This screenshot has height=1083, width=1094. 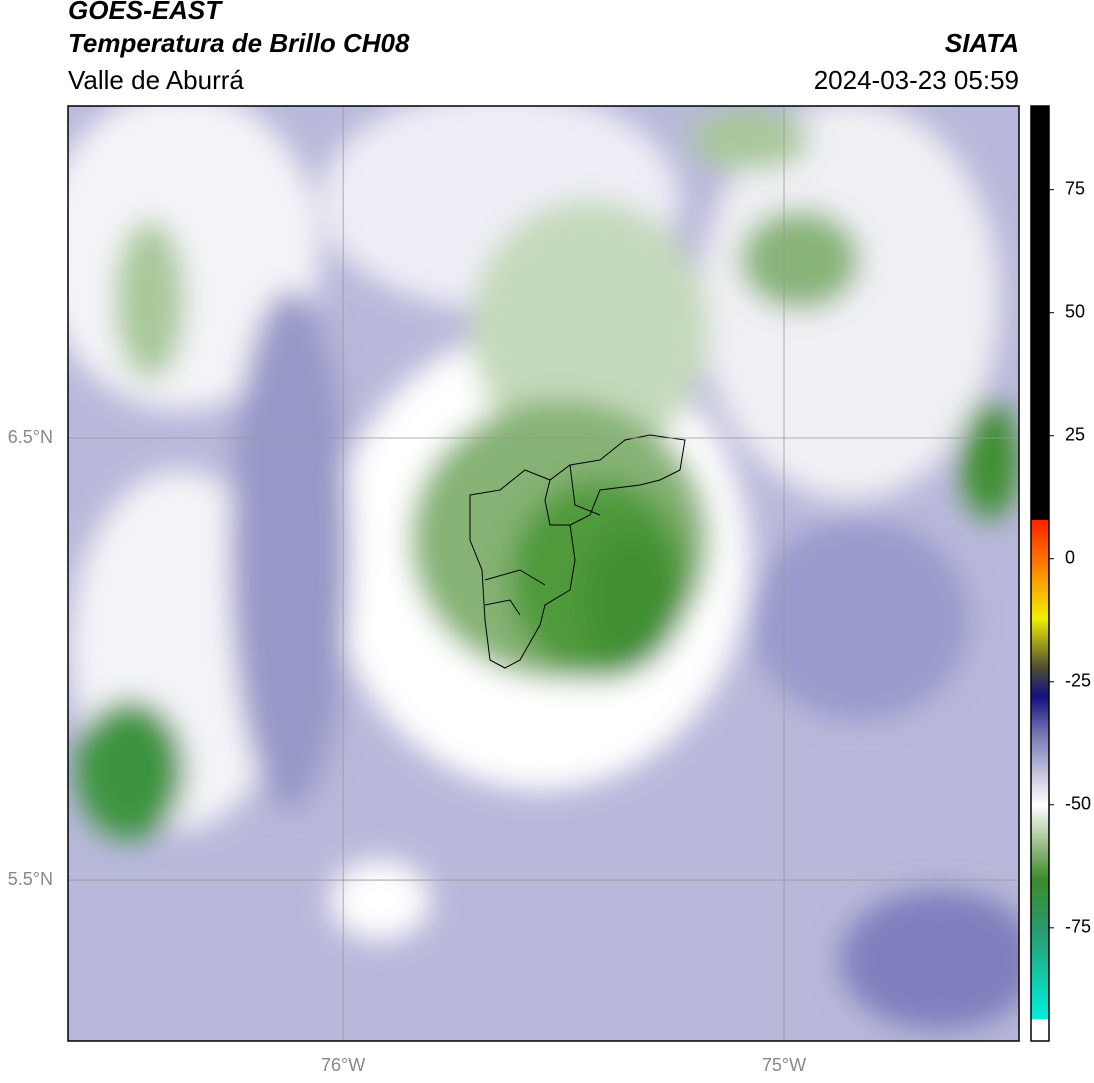 I want to click on colorbar-tick-label: 0, so click(x=1070, y=557).